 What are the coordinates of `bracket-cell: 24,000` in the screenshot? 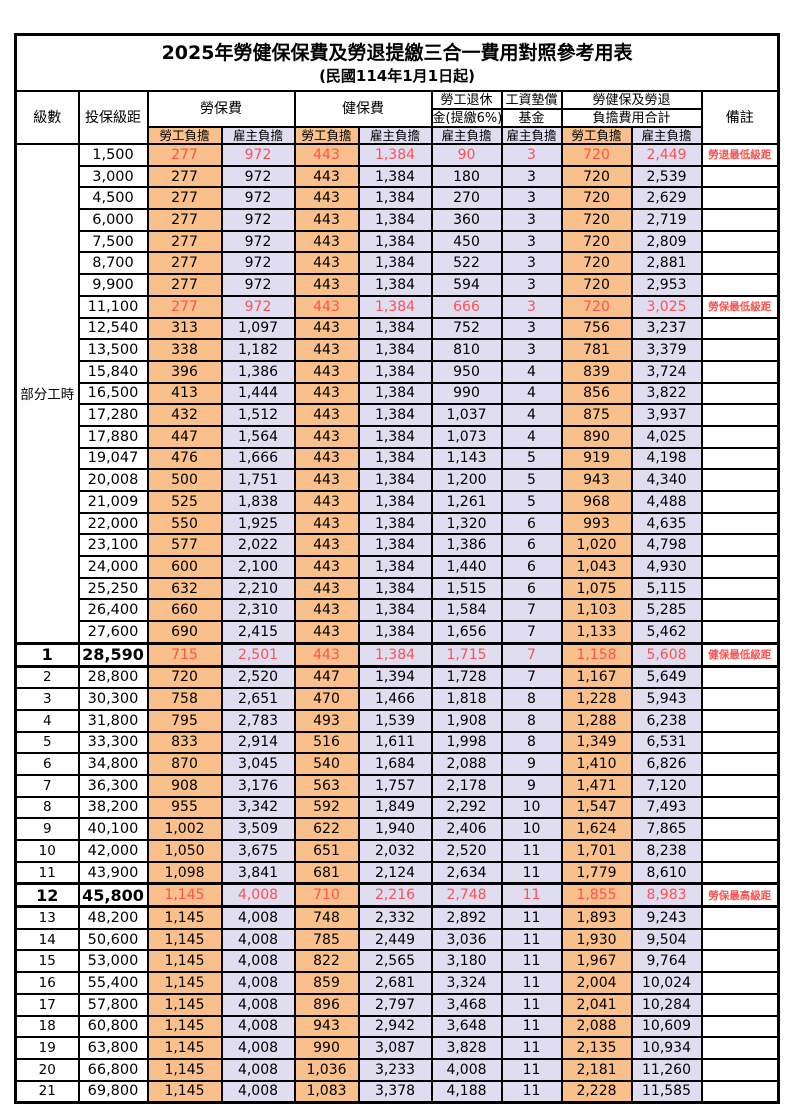 It's located at (113, 567).